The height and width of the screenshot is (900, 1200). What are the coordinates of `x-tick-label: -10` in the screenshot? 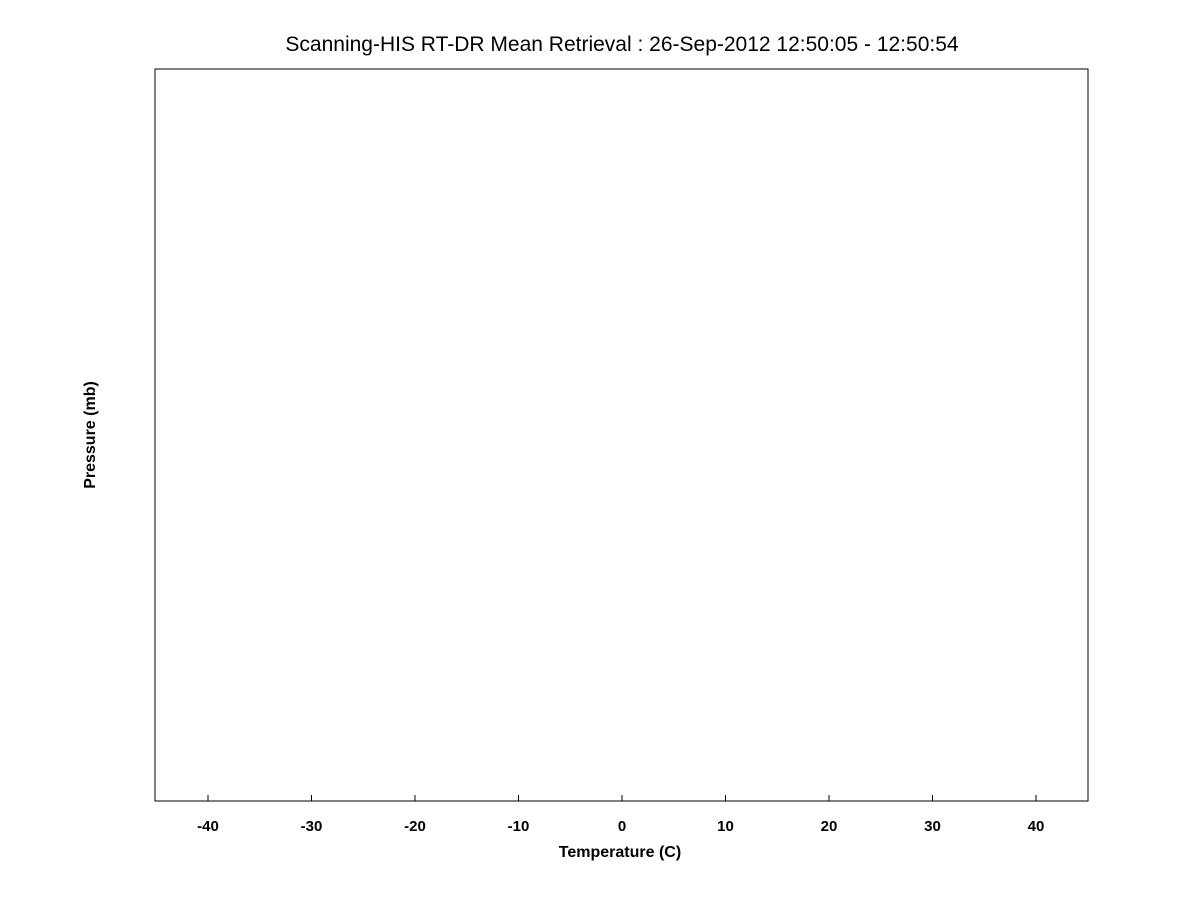 It's located at (519, 826).